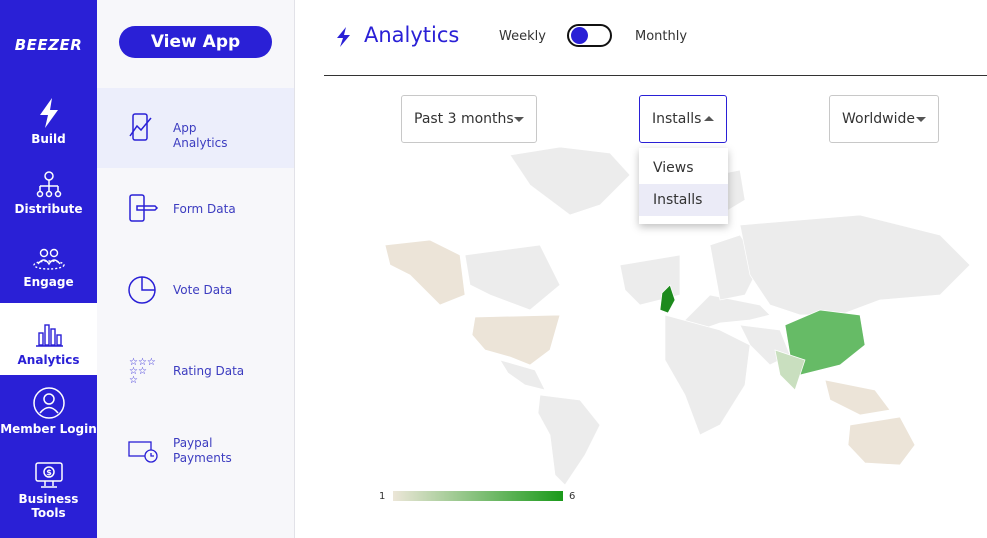 The width and height of the screenshot is (987, 538). I want to click on submenu-label: Form Data, so click(204, 209).